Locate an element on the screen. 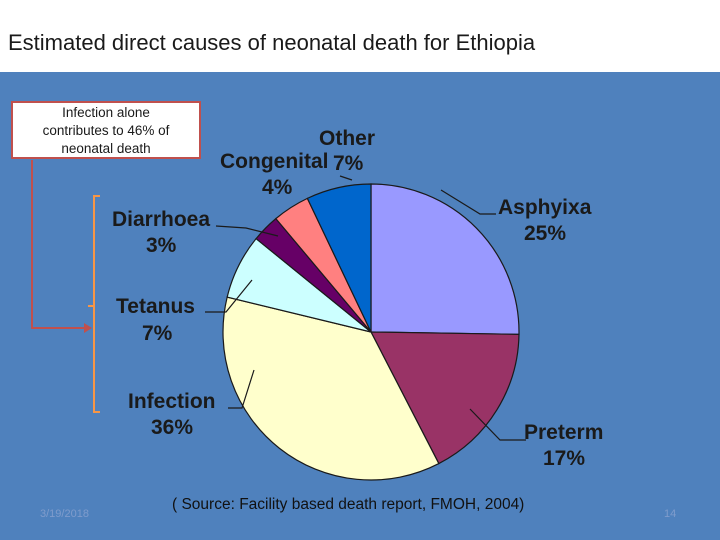  label-diarrhoea-name: Diarrhoea is located at coordinates (161, 219).